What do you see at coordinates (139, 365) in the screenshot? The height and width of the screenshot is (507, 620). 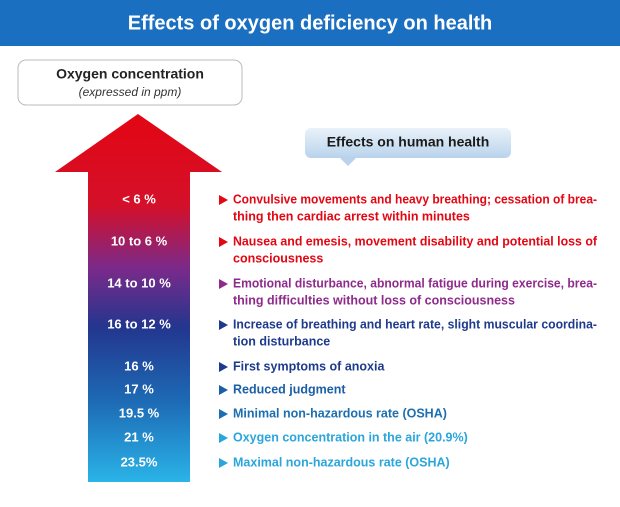 I see `level-label: 16 %` at bounding box center [139, 365].